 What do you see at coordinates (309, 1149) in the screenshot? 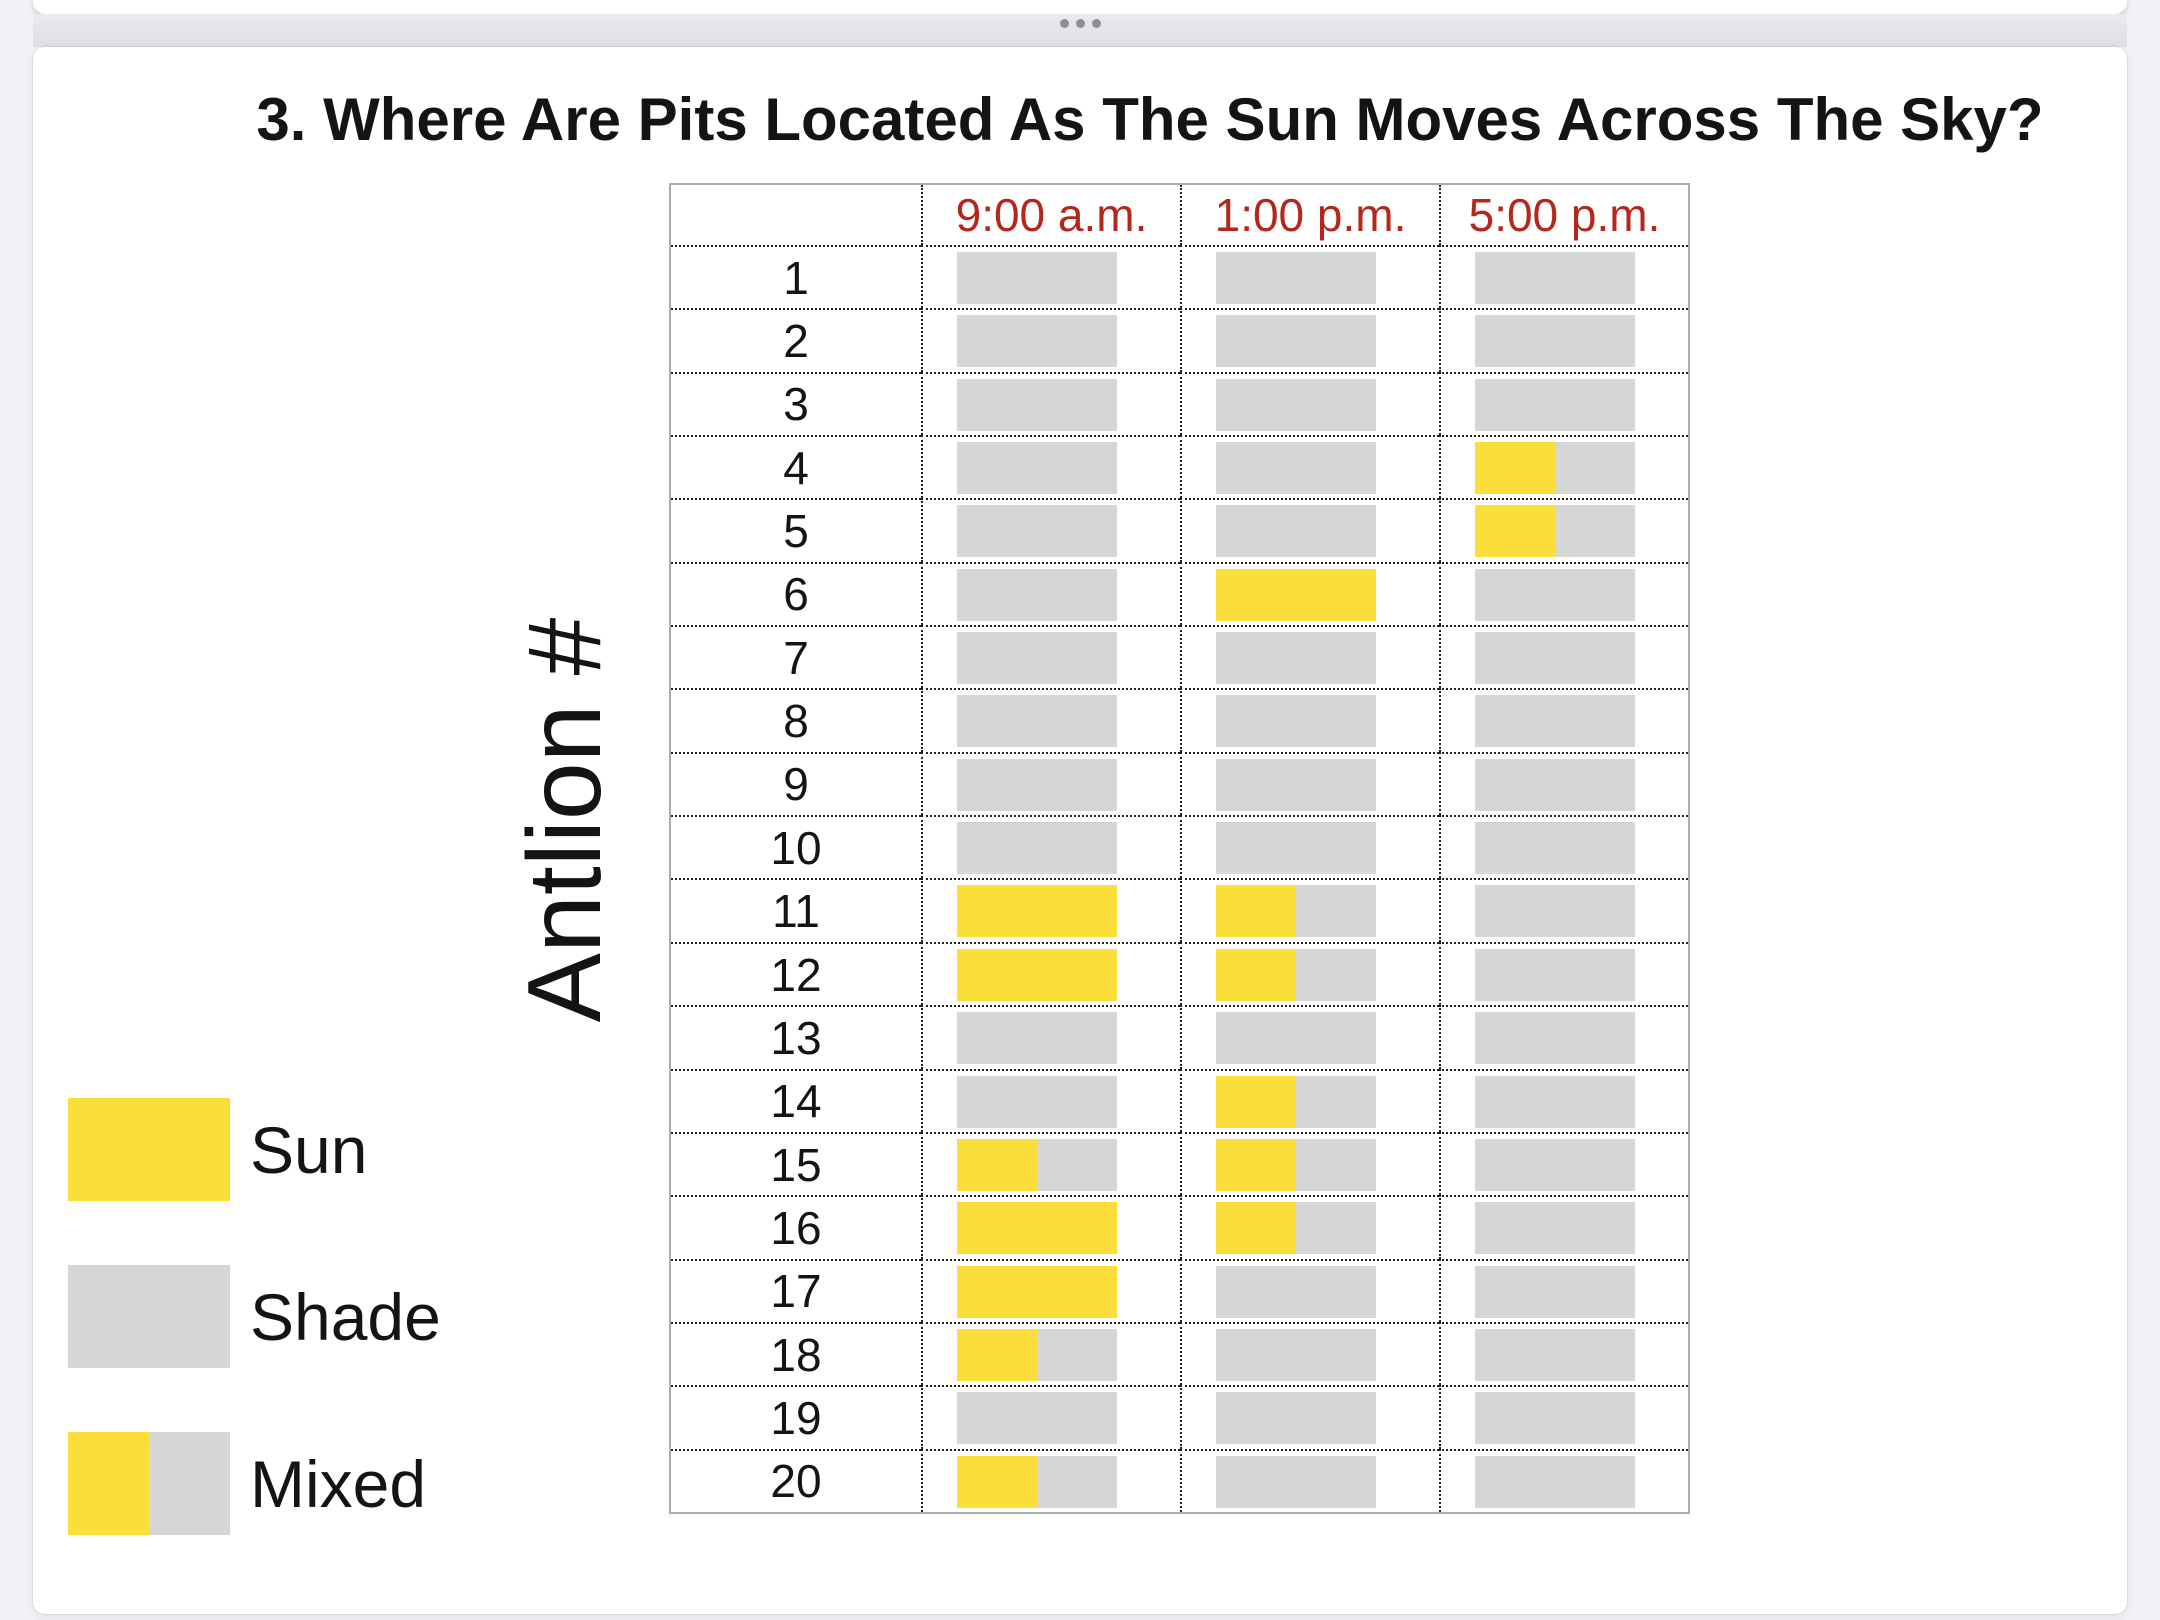
I see `legend-label: Sun` at bounding box center [309, 1149].